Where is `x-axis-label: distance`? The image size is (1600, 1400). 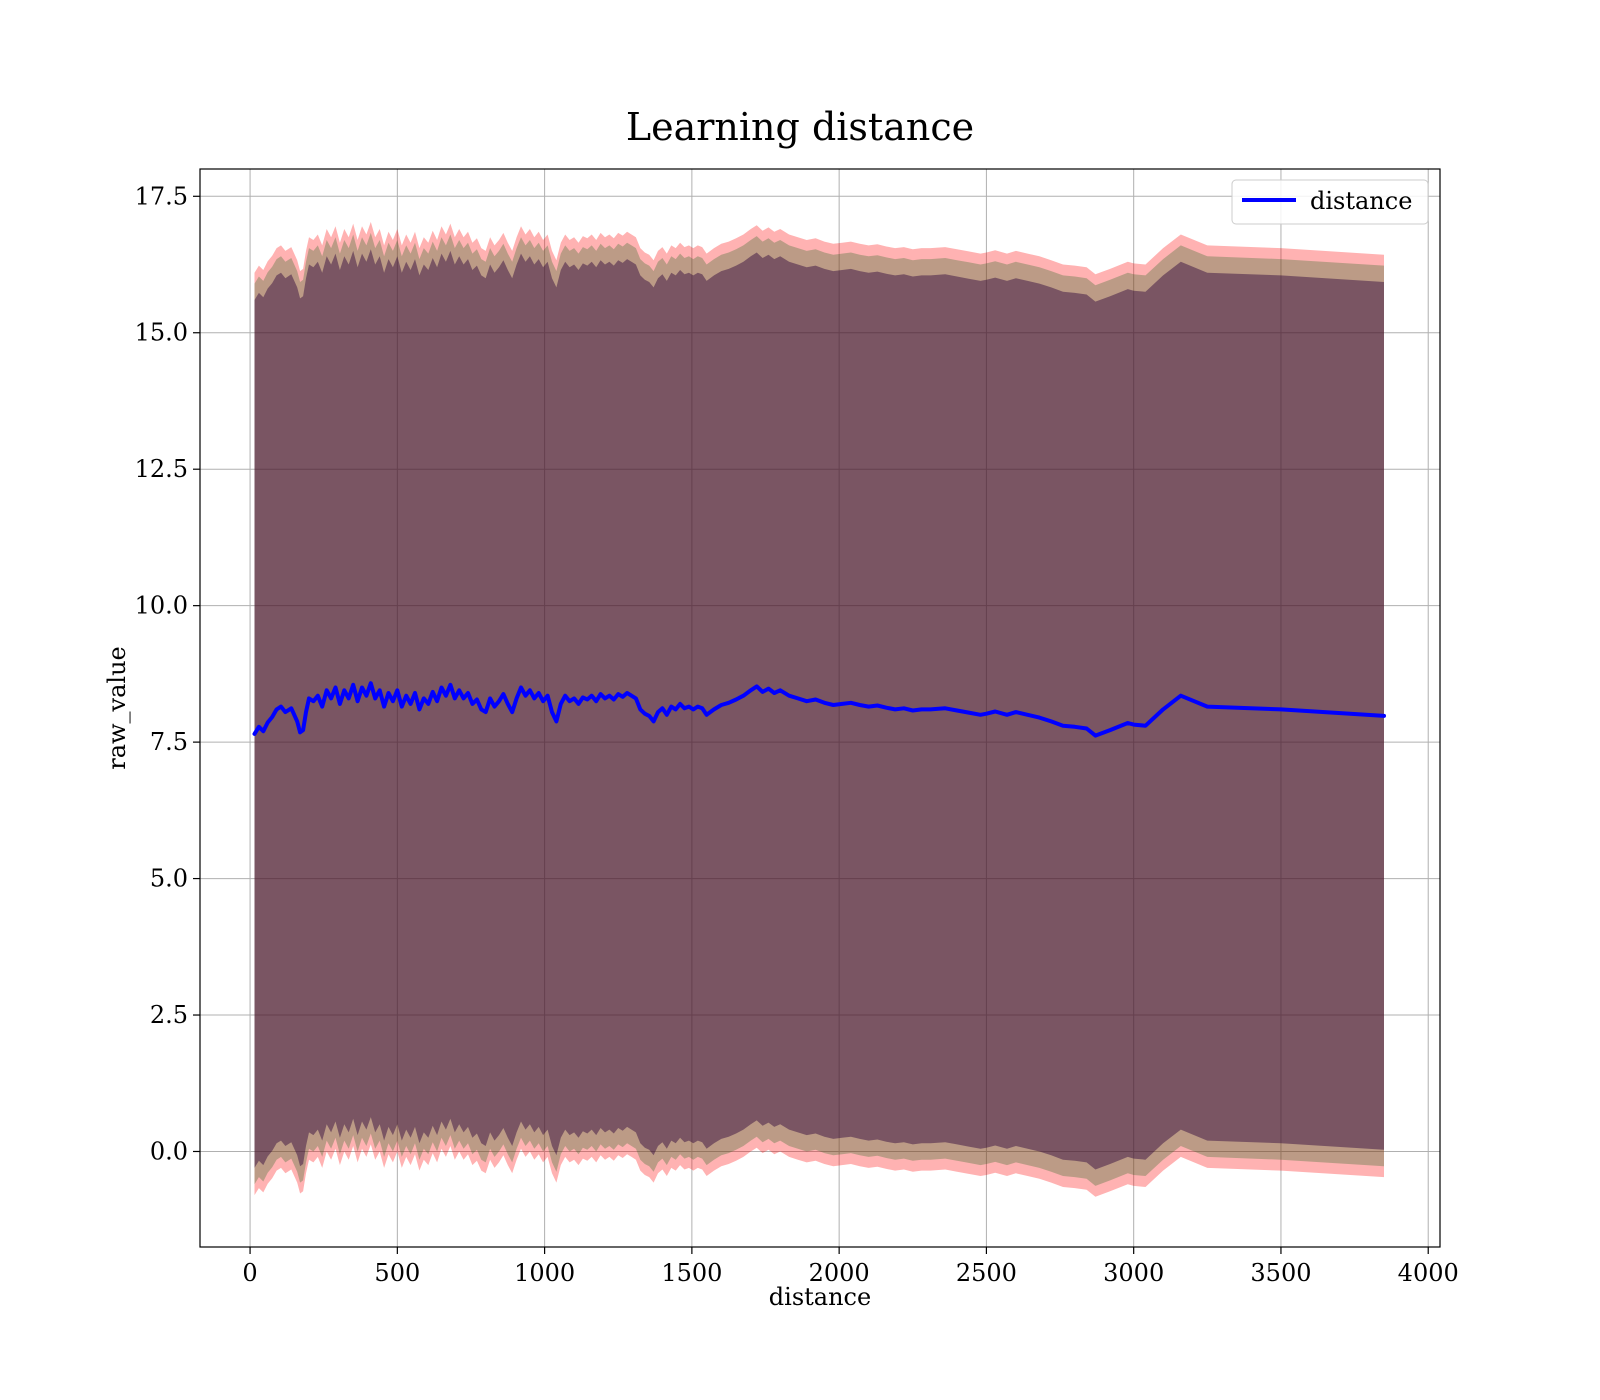 x-axis-label: distance is located at coordinates (820, 1297).